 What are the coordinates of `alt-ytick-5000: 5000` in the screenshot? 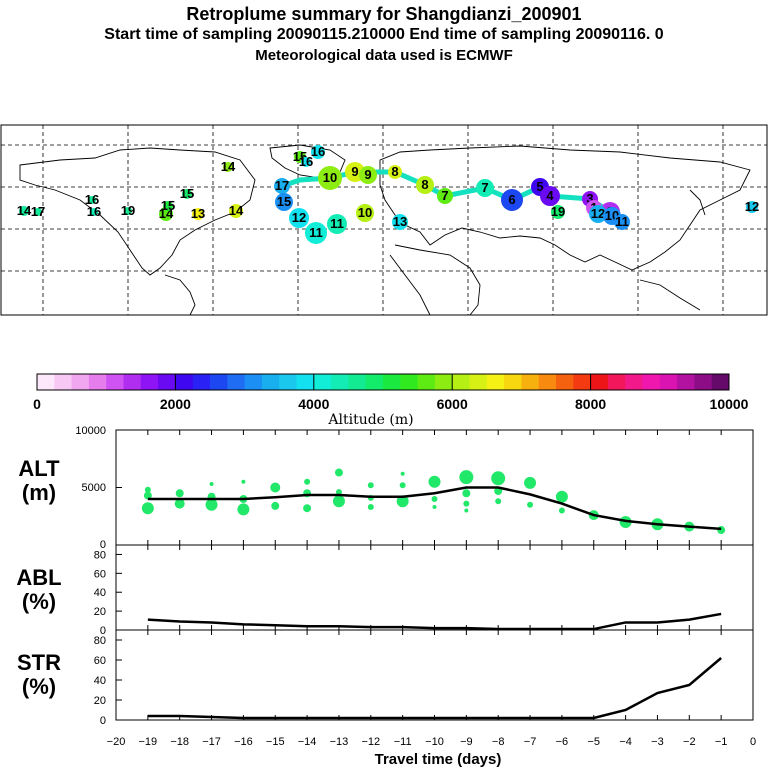 It's located at (94, 488).